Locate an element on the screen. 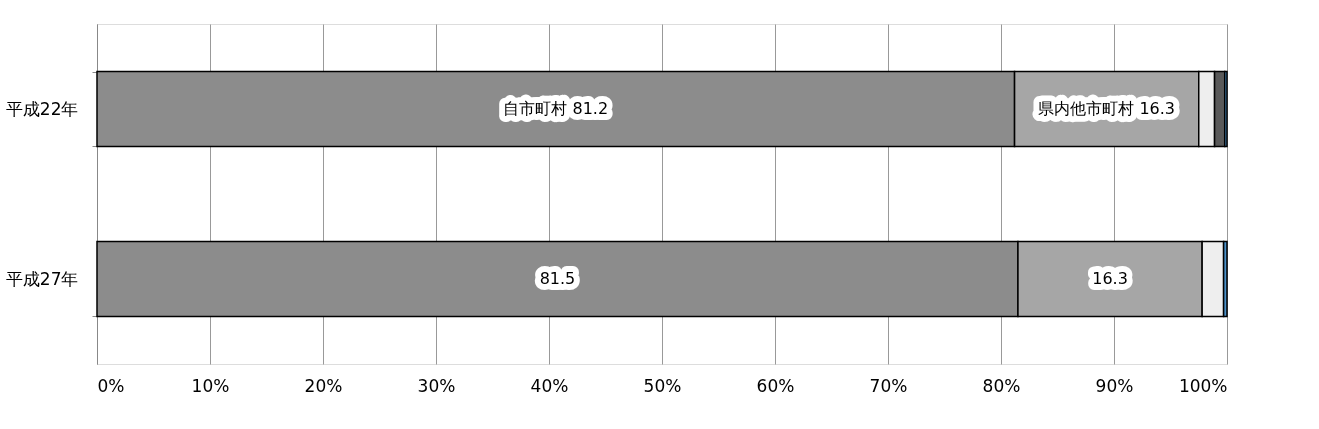  data-label: 81.5 is located at coordinates (557, 278).